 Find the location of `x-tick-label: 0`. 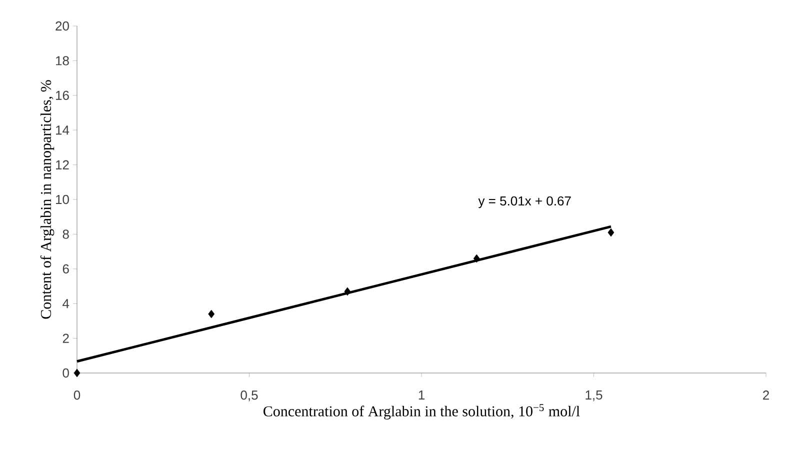

x-tick-label: 0 is located at coordinates (77, 395).